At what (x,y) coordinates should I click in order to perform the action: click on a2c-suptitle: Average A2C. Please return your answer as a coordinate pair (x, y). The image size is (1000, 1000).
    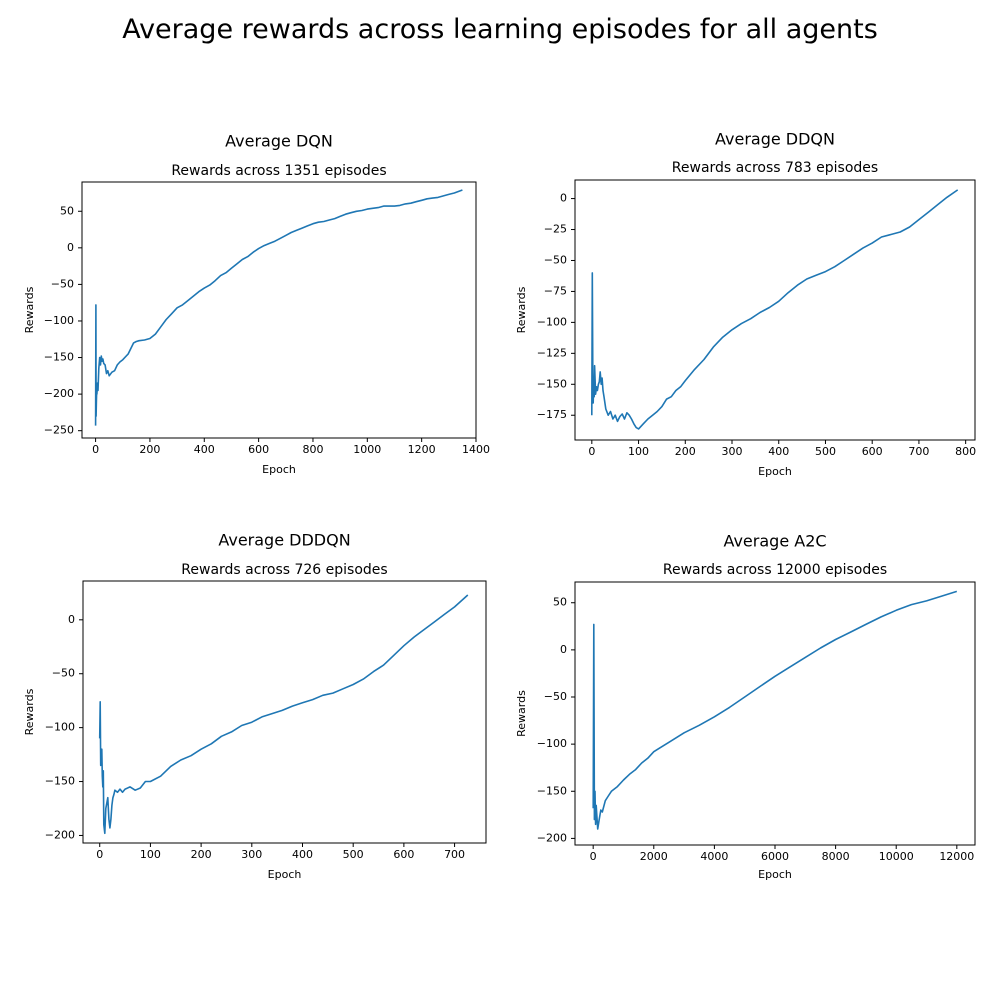
    Looking at the image, I should click on (774, 541).